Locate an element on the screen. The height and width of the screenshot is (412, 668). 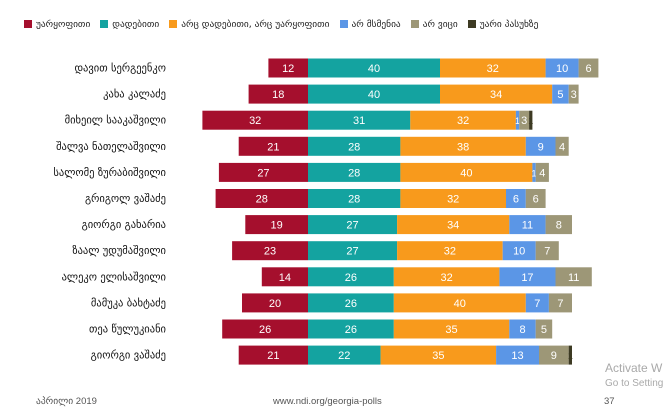
bar-value-label: 34 is located at coordinates (496, 95).